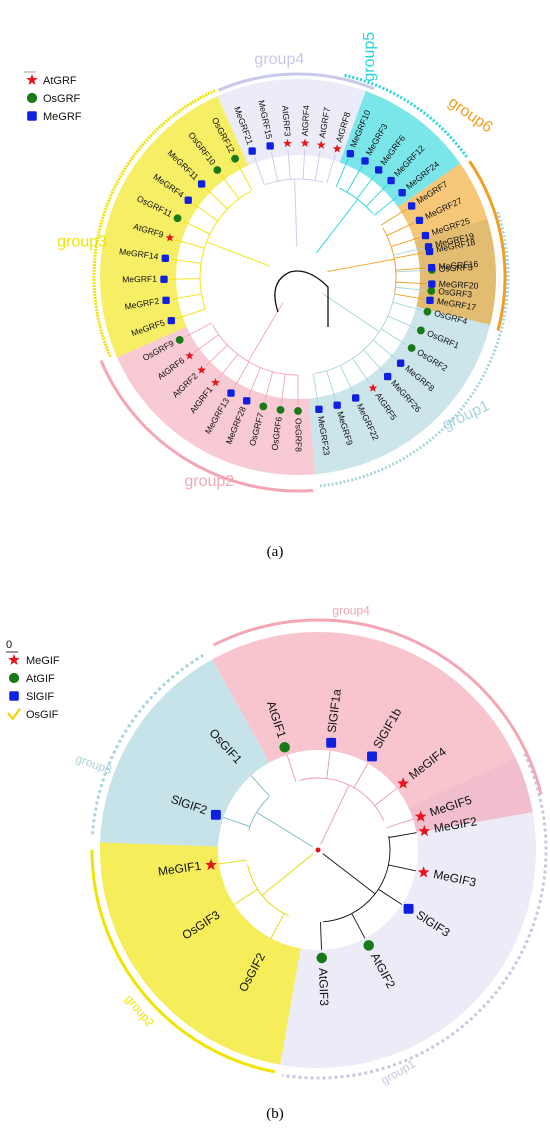 This screenshot has width=550, height=1131. What do you see at coordinates (189, 355) in the screenshot?
I see `marker-atgrf6` at bounding box center [189, 355].